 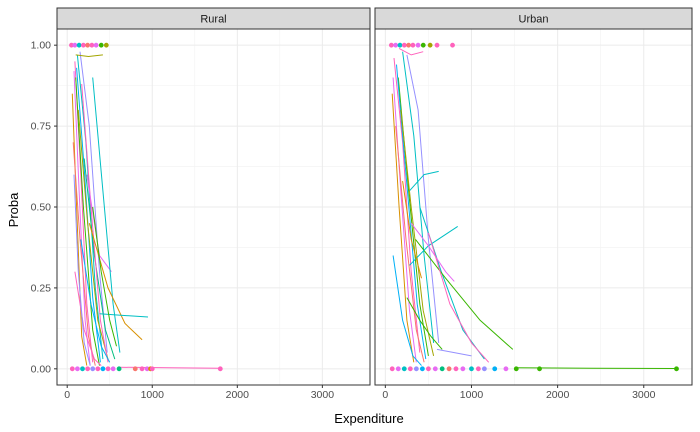 I want to click on y-axis: 0.00 0.25 0.50 0.75 1.00, so click(x=44, y=207).